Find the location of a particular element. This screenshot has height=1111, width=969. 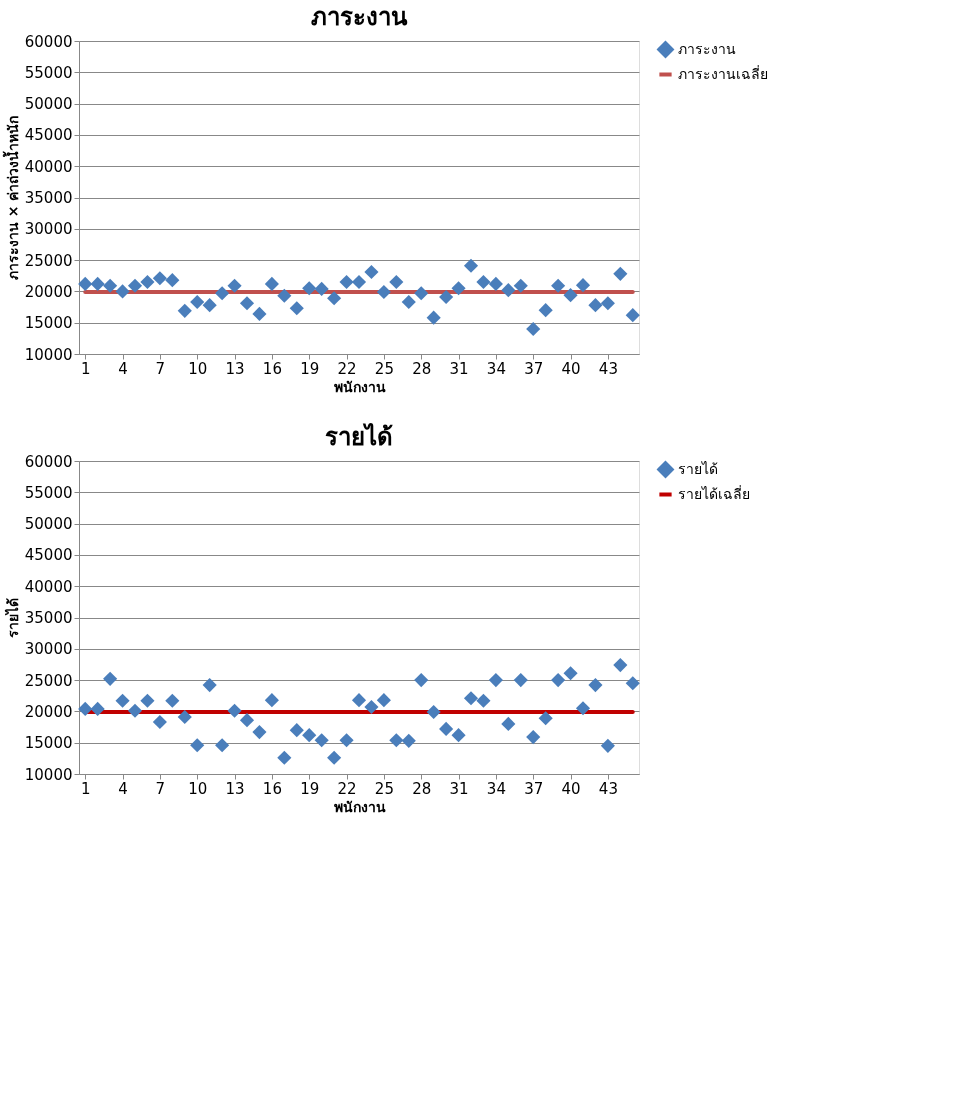

legend-label: รายได้ is located at coordinates (698, 468).